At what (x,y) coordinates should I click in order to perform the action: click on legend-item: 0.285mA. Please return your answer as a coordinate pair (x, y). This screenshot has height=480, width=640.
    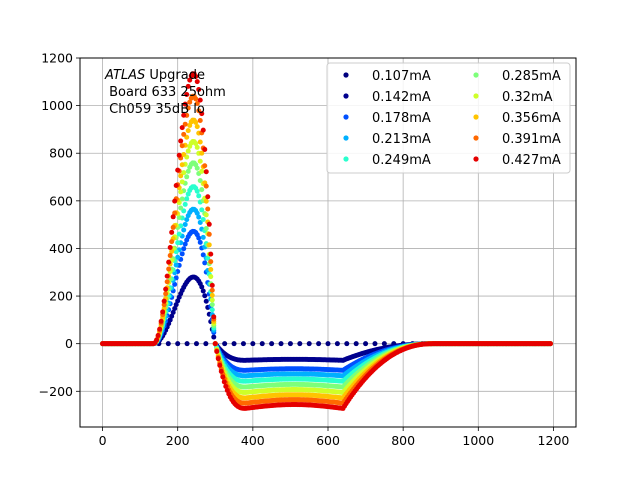
    Looking at the image, I should click on (517, 76).